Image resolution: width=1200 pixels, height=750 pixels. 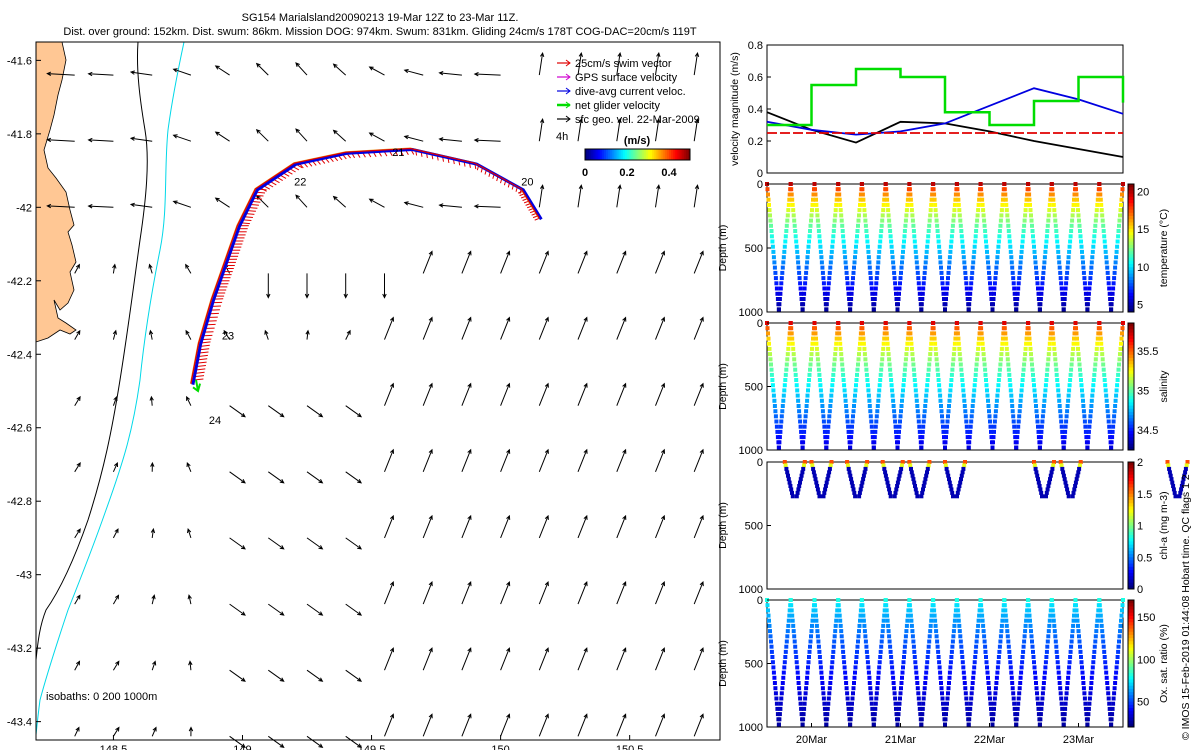 I want to click on legend-arrowhead, so click(x=568, y=119).